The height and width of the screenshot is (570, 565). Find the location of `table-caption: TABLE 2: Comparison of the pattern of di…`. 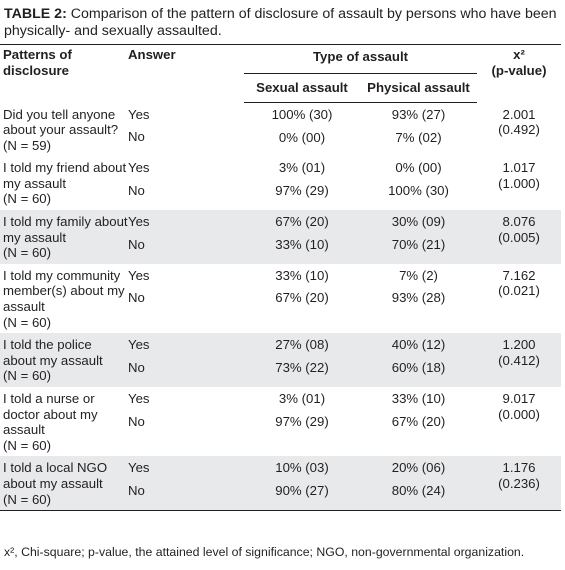

table-caption: TABLE 2: Comparison of the pattern of di… is located at coordinates (282, 23).